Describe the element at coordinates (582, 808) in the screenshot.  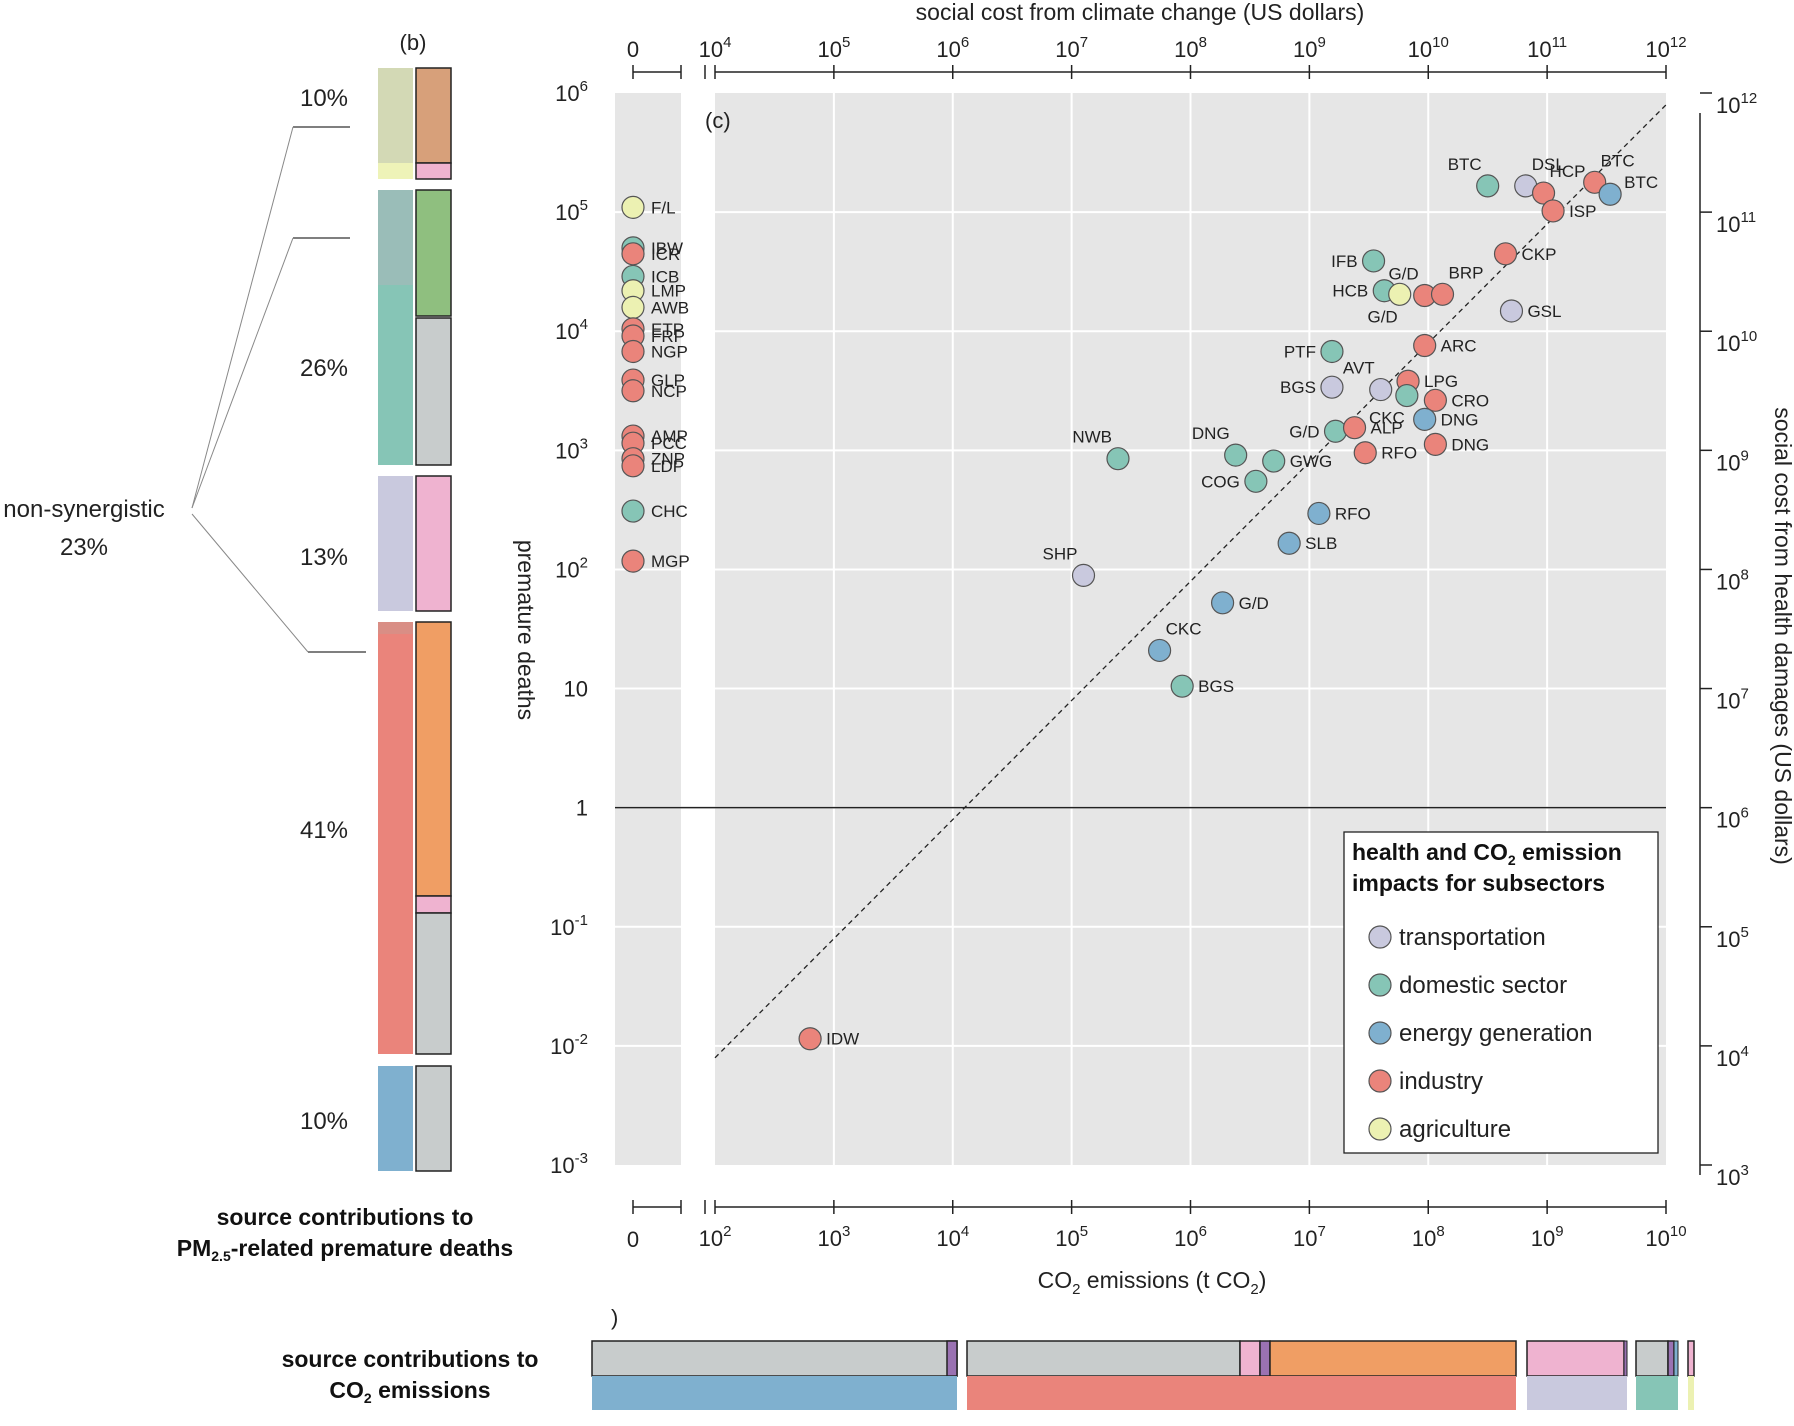
I see `y-tick-label: 1` at that location.